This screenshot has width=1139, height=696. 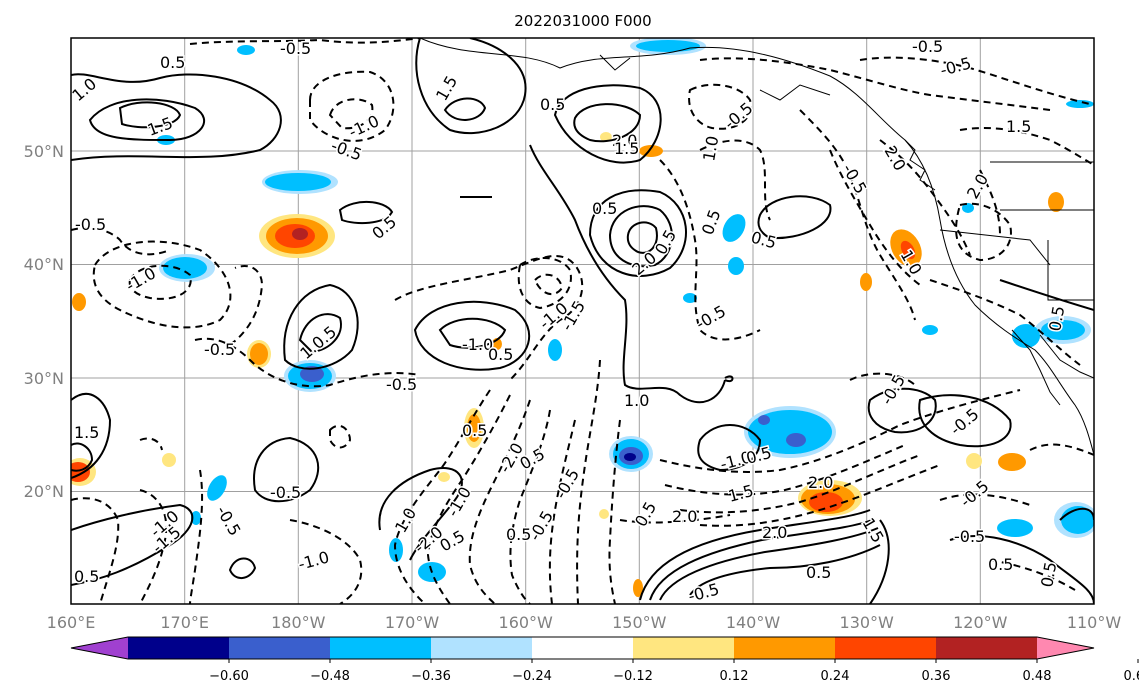 I want to click on colorbar-tick-label: −0.36, so click(x=431, y=676).